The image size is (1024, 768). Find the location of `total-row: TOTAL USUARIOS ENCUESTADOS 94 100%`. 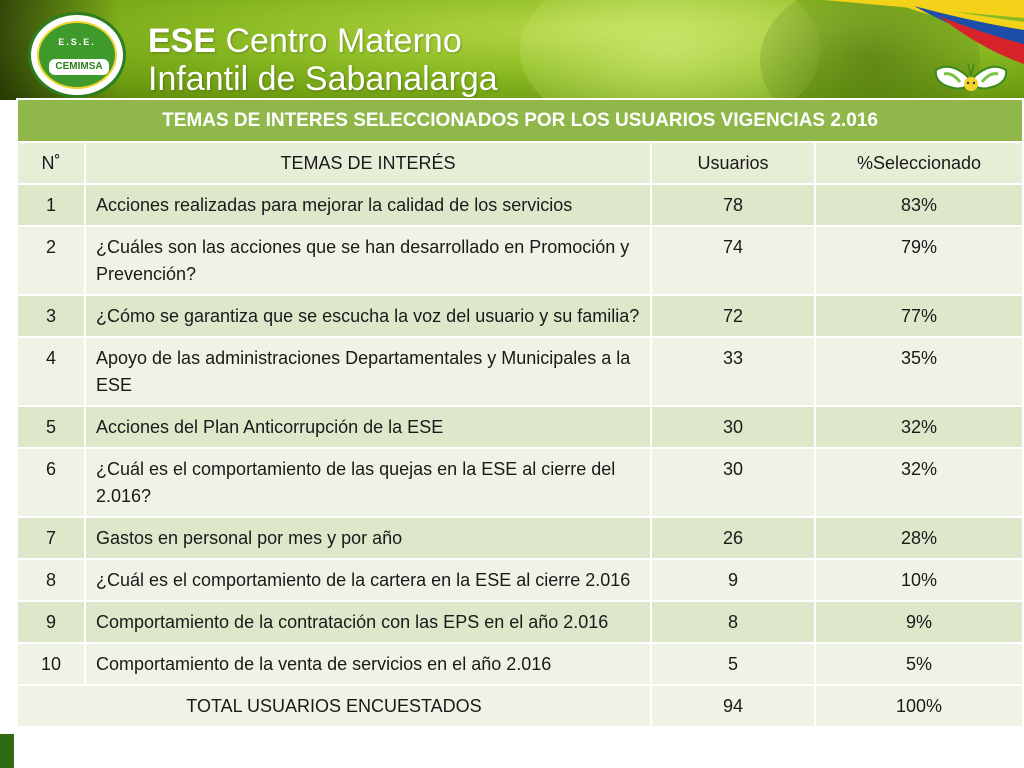

total-row: TOTAL USUARIOS ENCUESTADOS 94 100% is located at coordinates (520, 706).